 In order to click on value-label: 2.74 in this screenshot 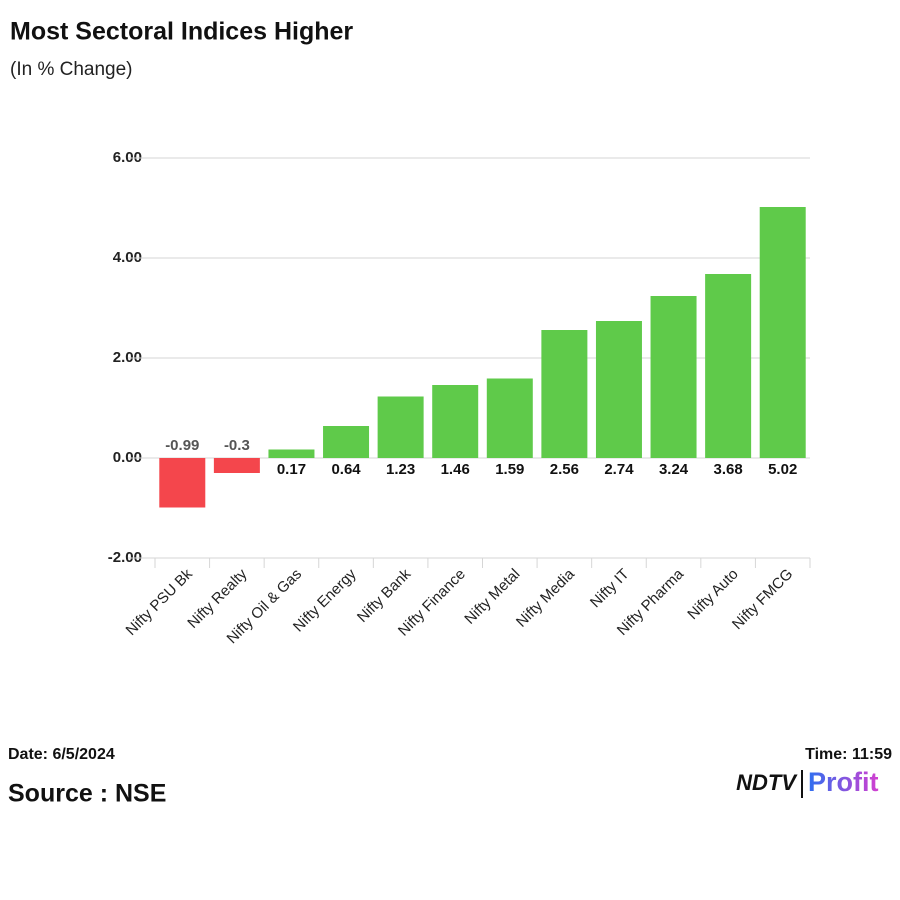, I will do `click(619, 469)`.